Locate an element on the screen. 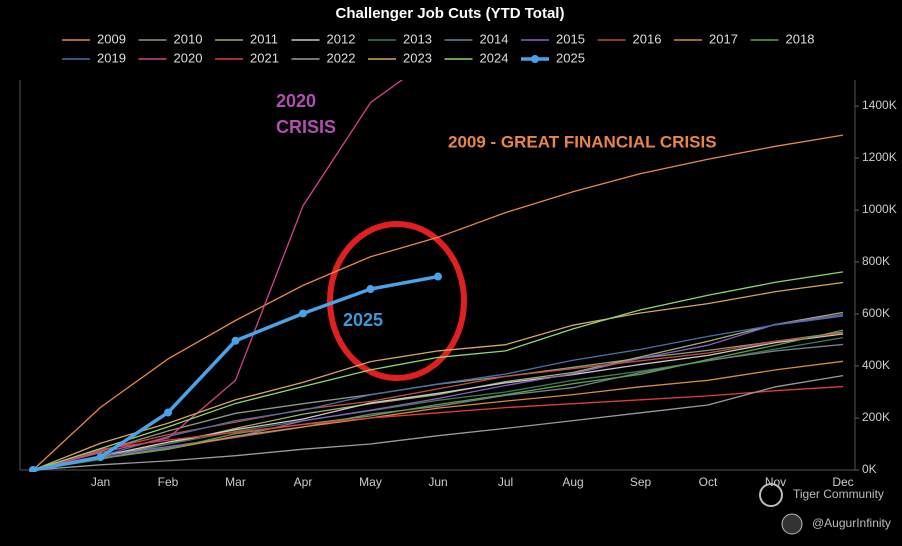  x-tick-label: Apr is located at coordinates (303, 482).